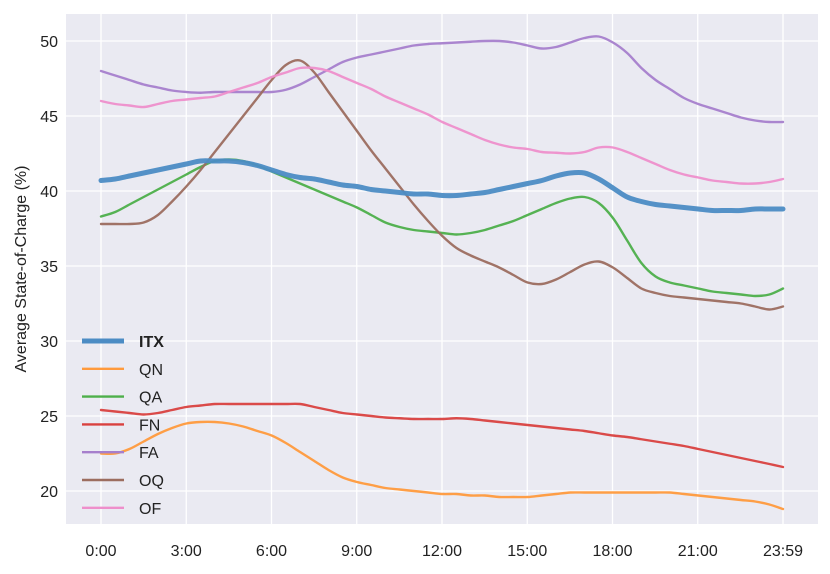 The height and width of the screenshot is (574, 830). I want to click on x-tick-label: 3:00, so click(186, 551).